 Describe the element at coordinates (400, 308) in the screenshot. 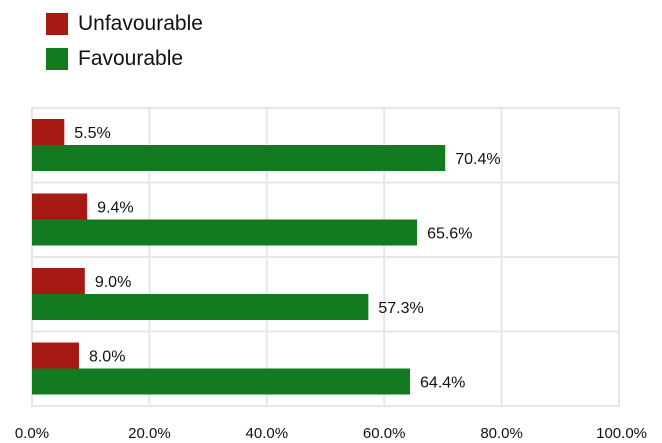

I see `data-label-favourable-2: 57.3%` at that location.